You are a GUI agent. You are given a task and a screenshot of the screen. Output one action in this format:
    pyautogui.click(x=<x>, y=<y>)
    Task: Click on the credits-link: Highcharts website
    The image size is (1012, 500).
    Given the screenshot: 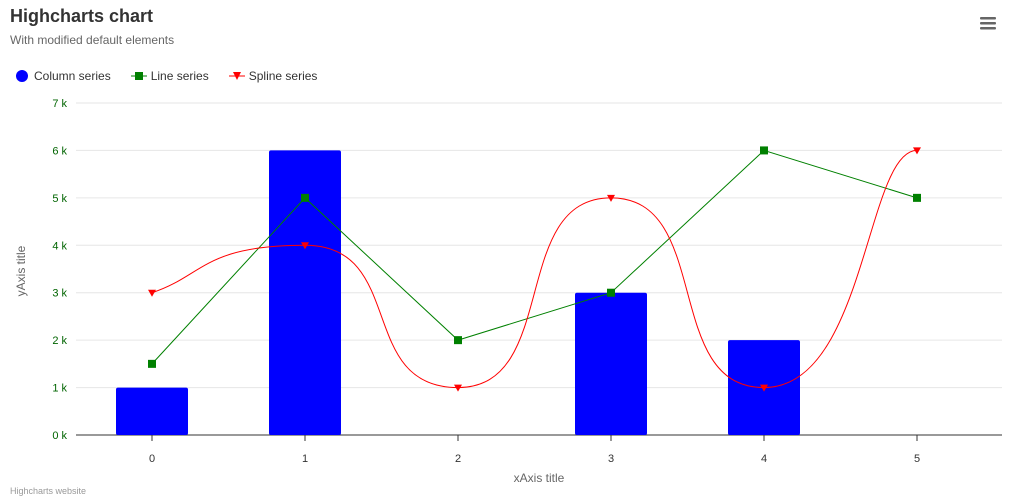 What is the action you would take?
    pyautogui.click(x=48, y=491)
    